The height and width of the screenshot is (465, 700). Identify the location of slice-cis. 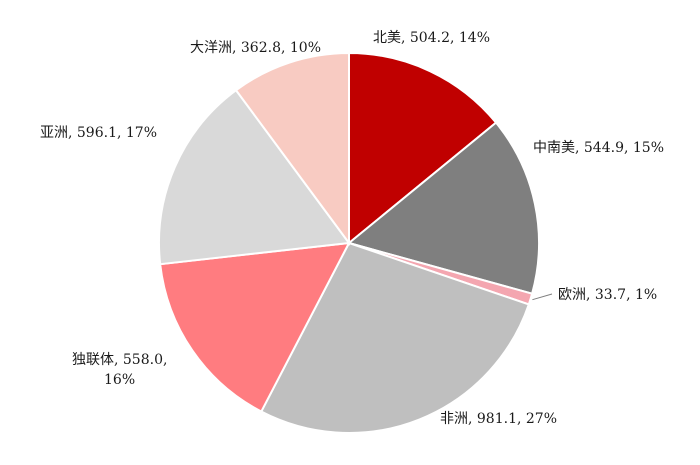
(255, 327).